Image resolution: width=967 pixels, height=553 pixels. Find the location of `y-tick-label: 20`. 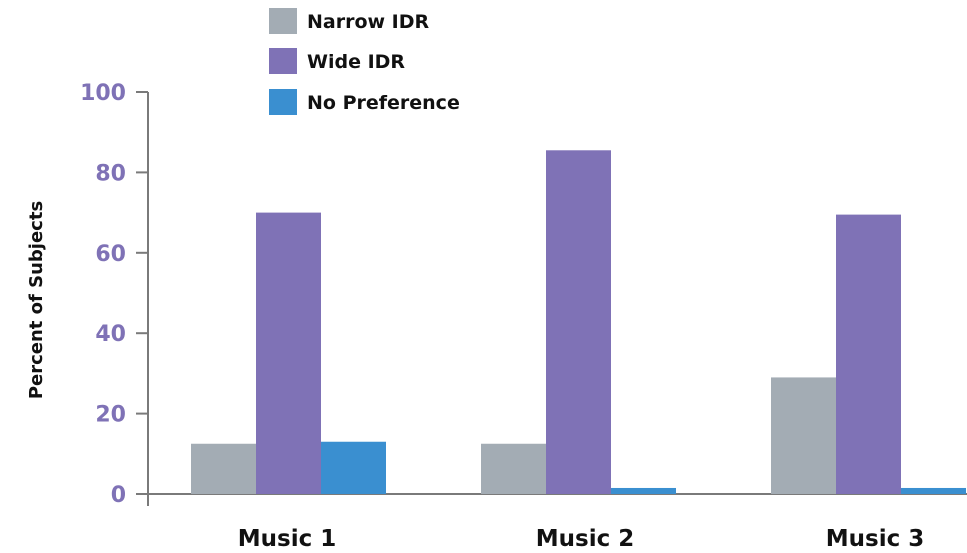

y-tick-label: 20 is located at coordinates (110, 415).